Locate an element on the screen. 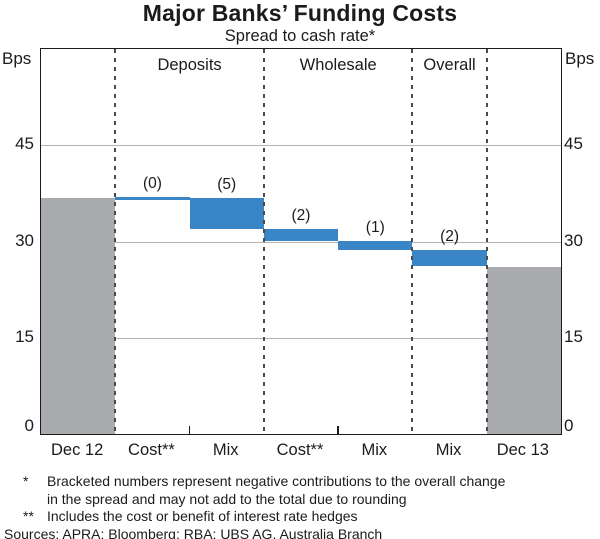  footnote-2-marker: ** is located at coordinates (28, 516).